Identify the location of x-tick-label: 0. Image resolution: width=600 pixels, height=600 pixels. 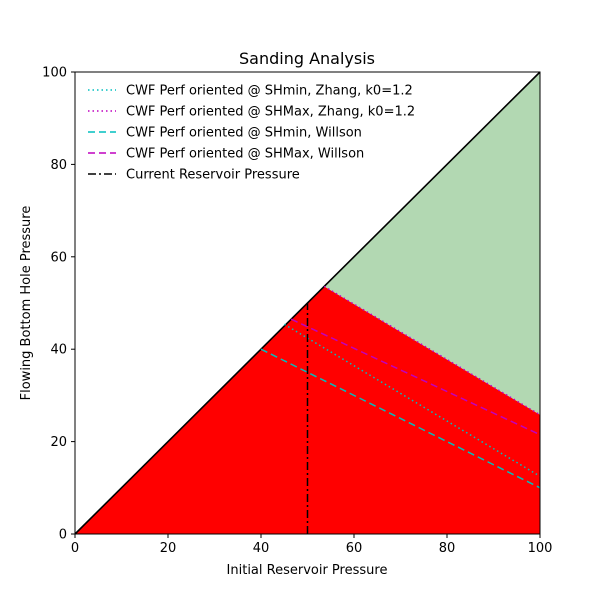
(75, 548).